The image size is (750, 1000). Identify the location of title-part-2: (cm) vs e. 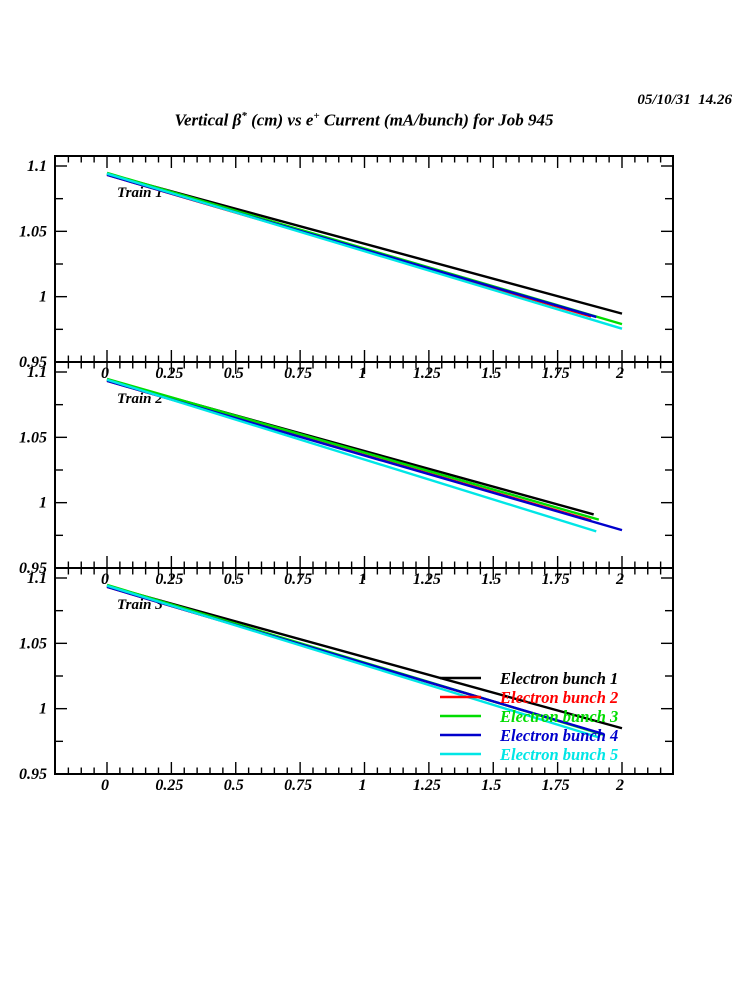
(280, 120).